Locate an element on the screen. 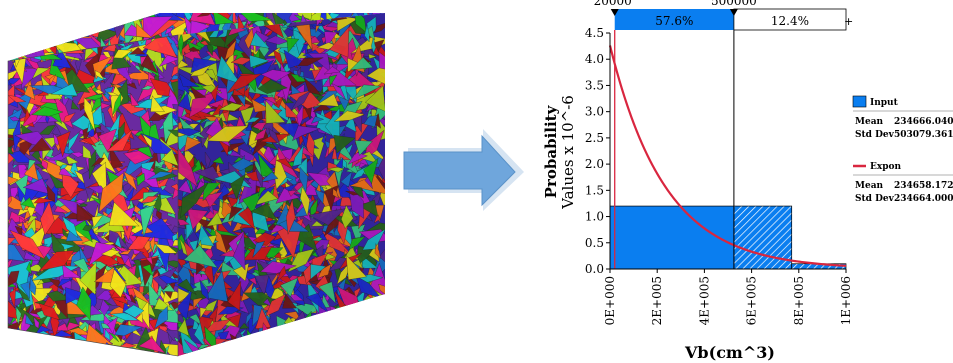 Image resolution: width=953 pixels, height=363 pixels. legend-input-label: Input is located at coordinates (884, 103).